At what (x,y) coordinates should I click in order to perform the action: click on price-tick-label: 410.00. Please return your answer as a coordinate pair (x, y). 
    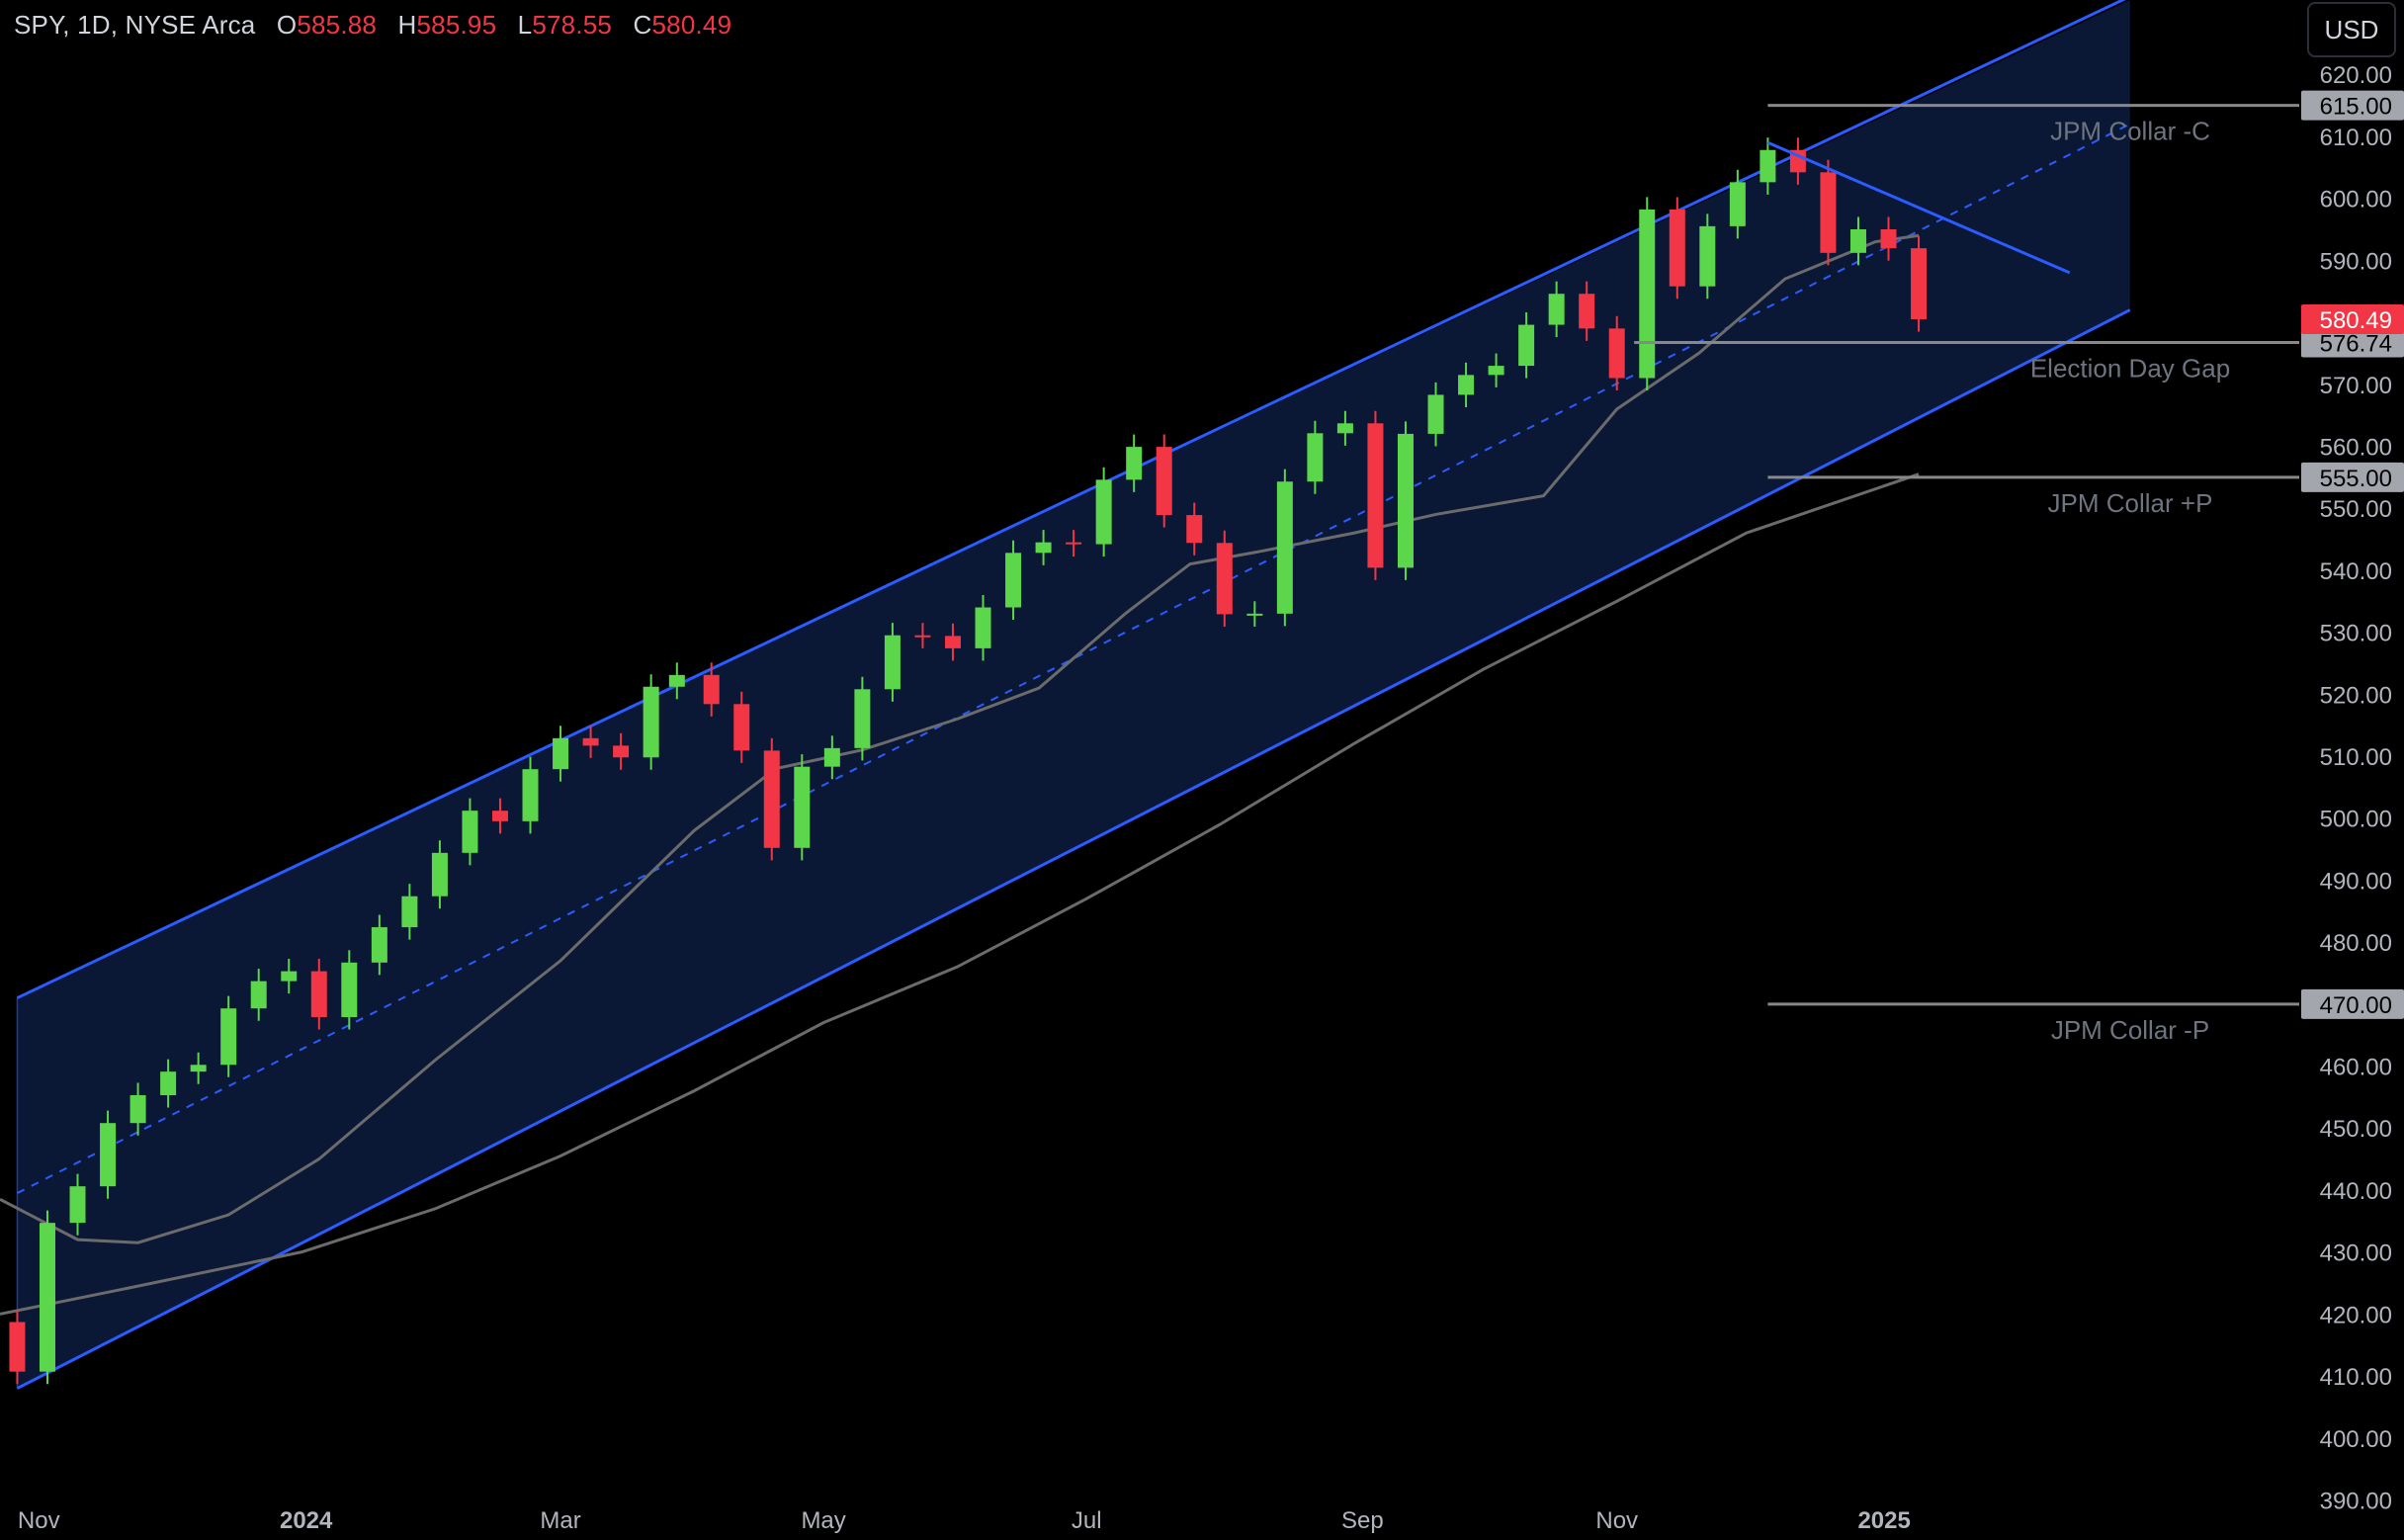
    Looking at the image, I should click on (2356, 1378).